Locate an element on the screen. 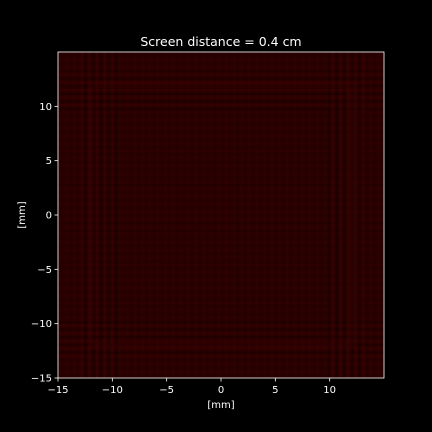 The height and width of the screenshot is (432, 432). y-tick-label: 0 is located at coordinates (49, 216).